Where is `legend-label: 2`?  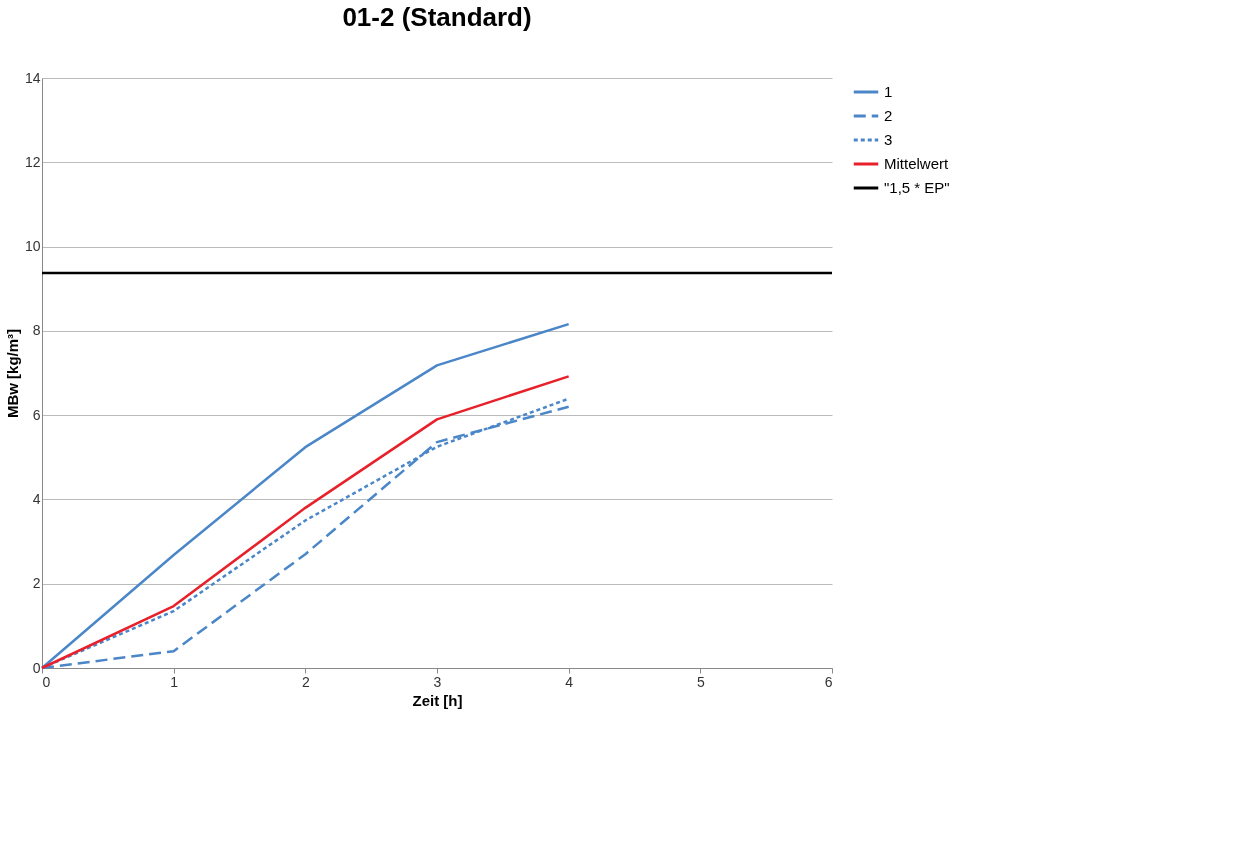 legend-label: 2 is located at coordinates (888, 115).